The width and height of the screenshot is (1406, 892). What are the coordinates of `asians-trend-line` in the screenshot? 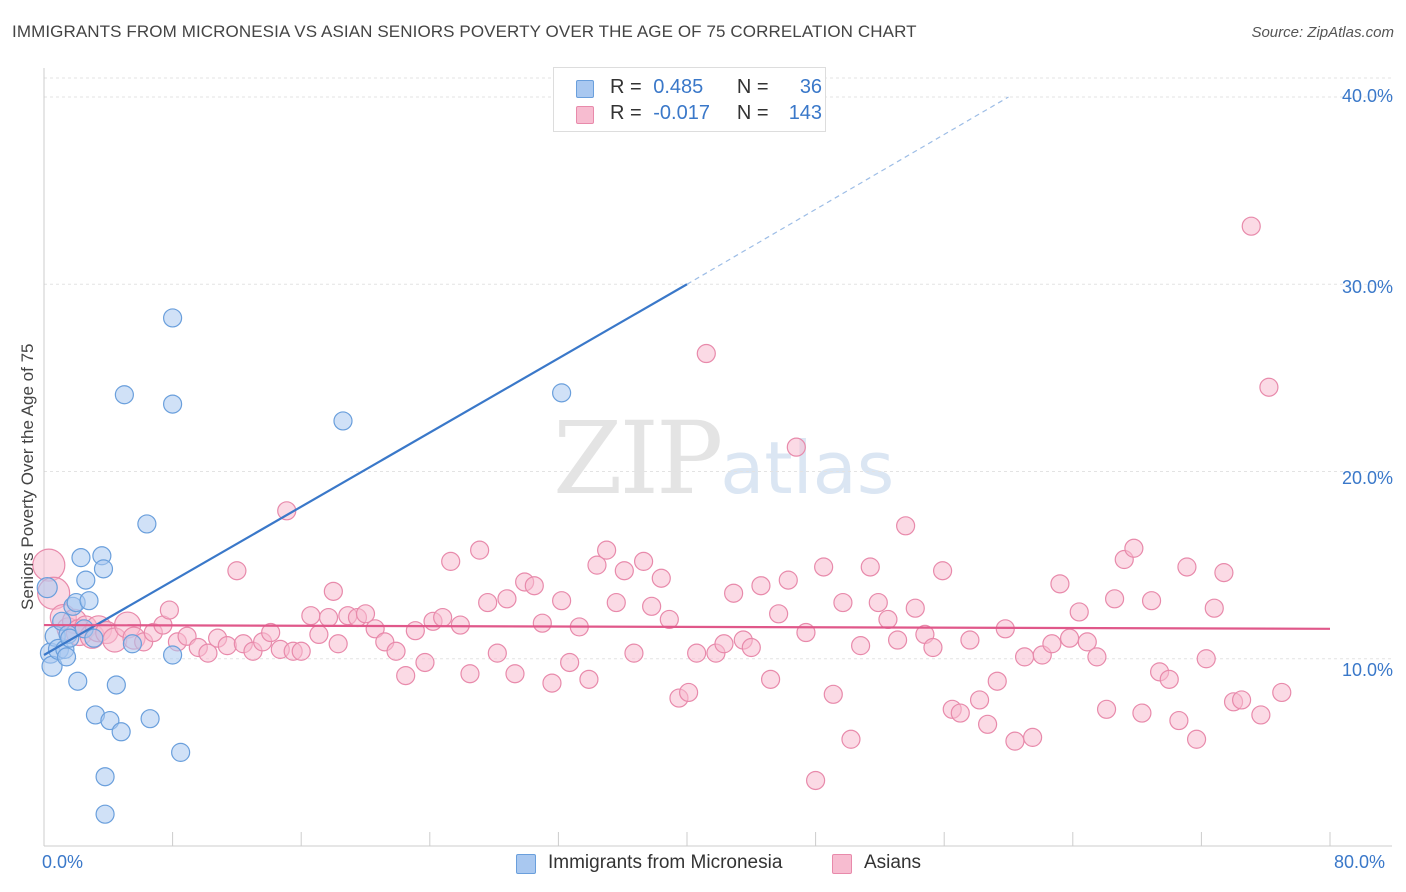 It's located at (687, 626).